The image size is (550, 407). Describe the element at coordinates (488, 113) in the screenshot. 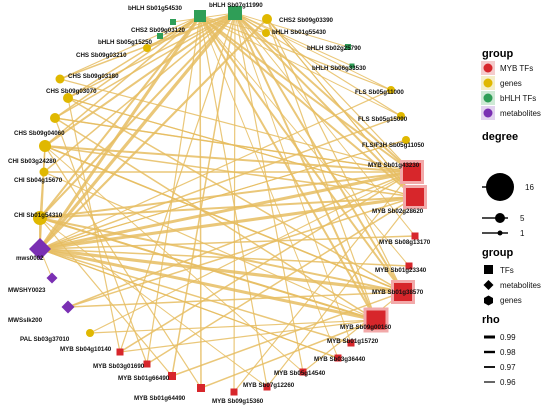

I see `legend-swatch-metabolites` at that location.